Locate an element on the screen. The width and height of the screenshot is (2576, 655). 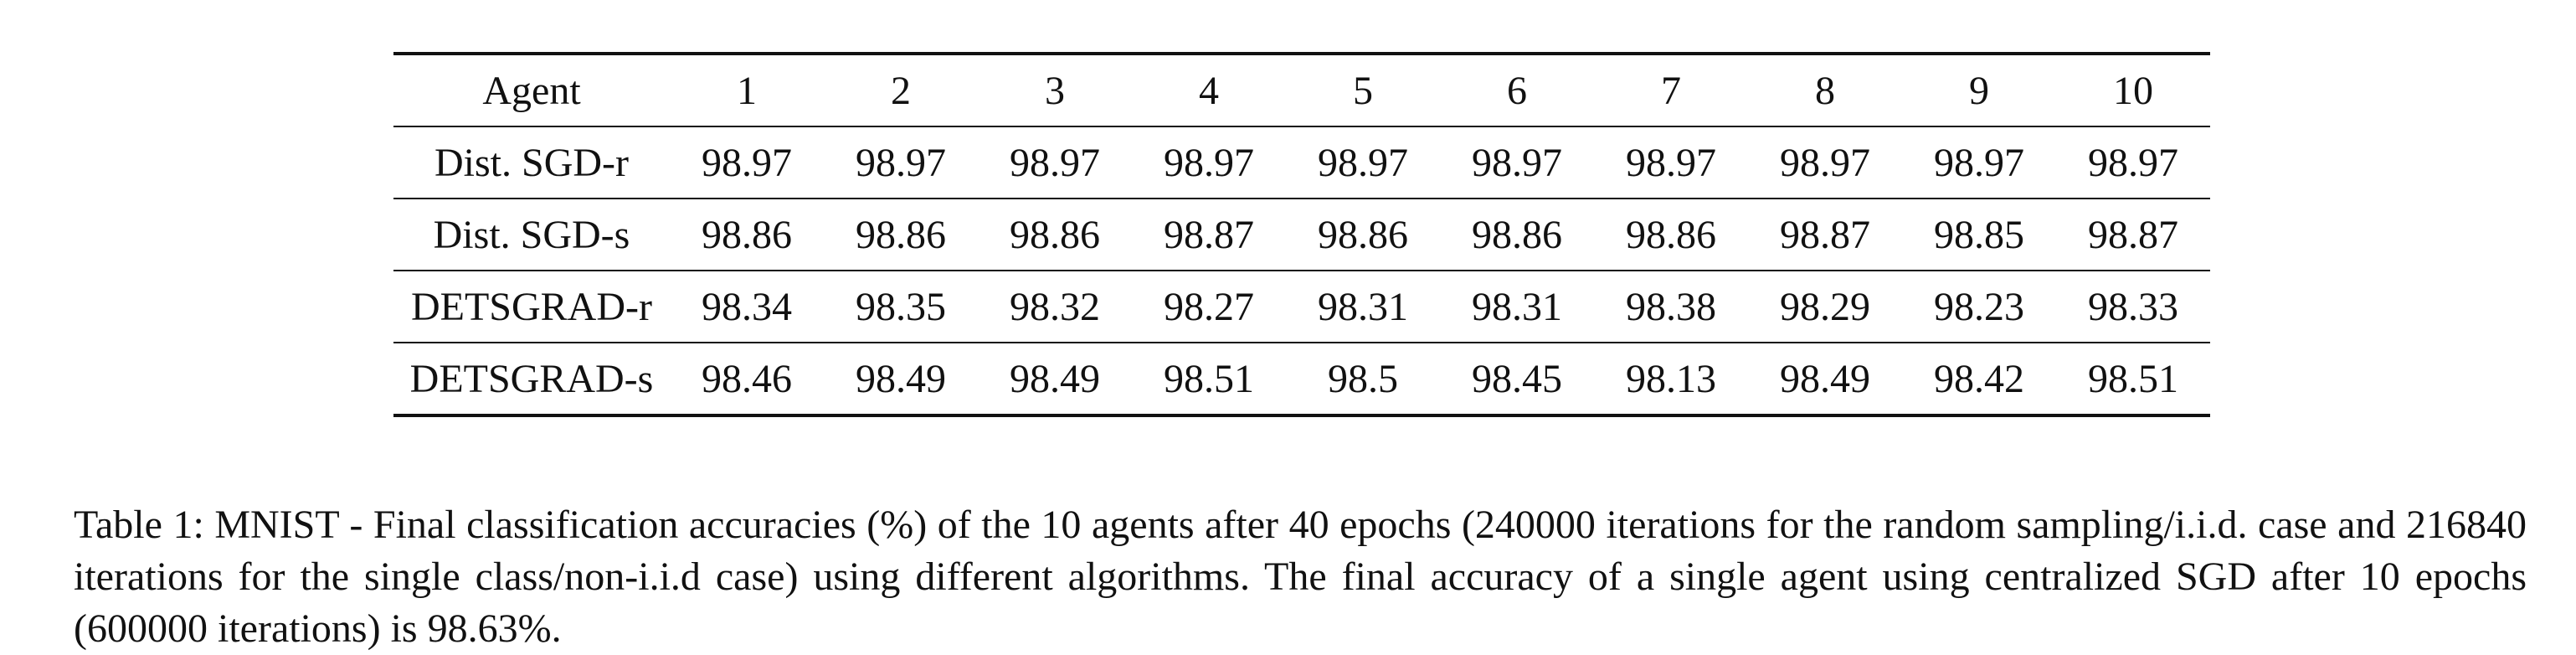
table-cell: 98.46 is located at coordinates (747, 378).